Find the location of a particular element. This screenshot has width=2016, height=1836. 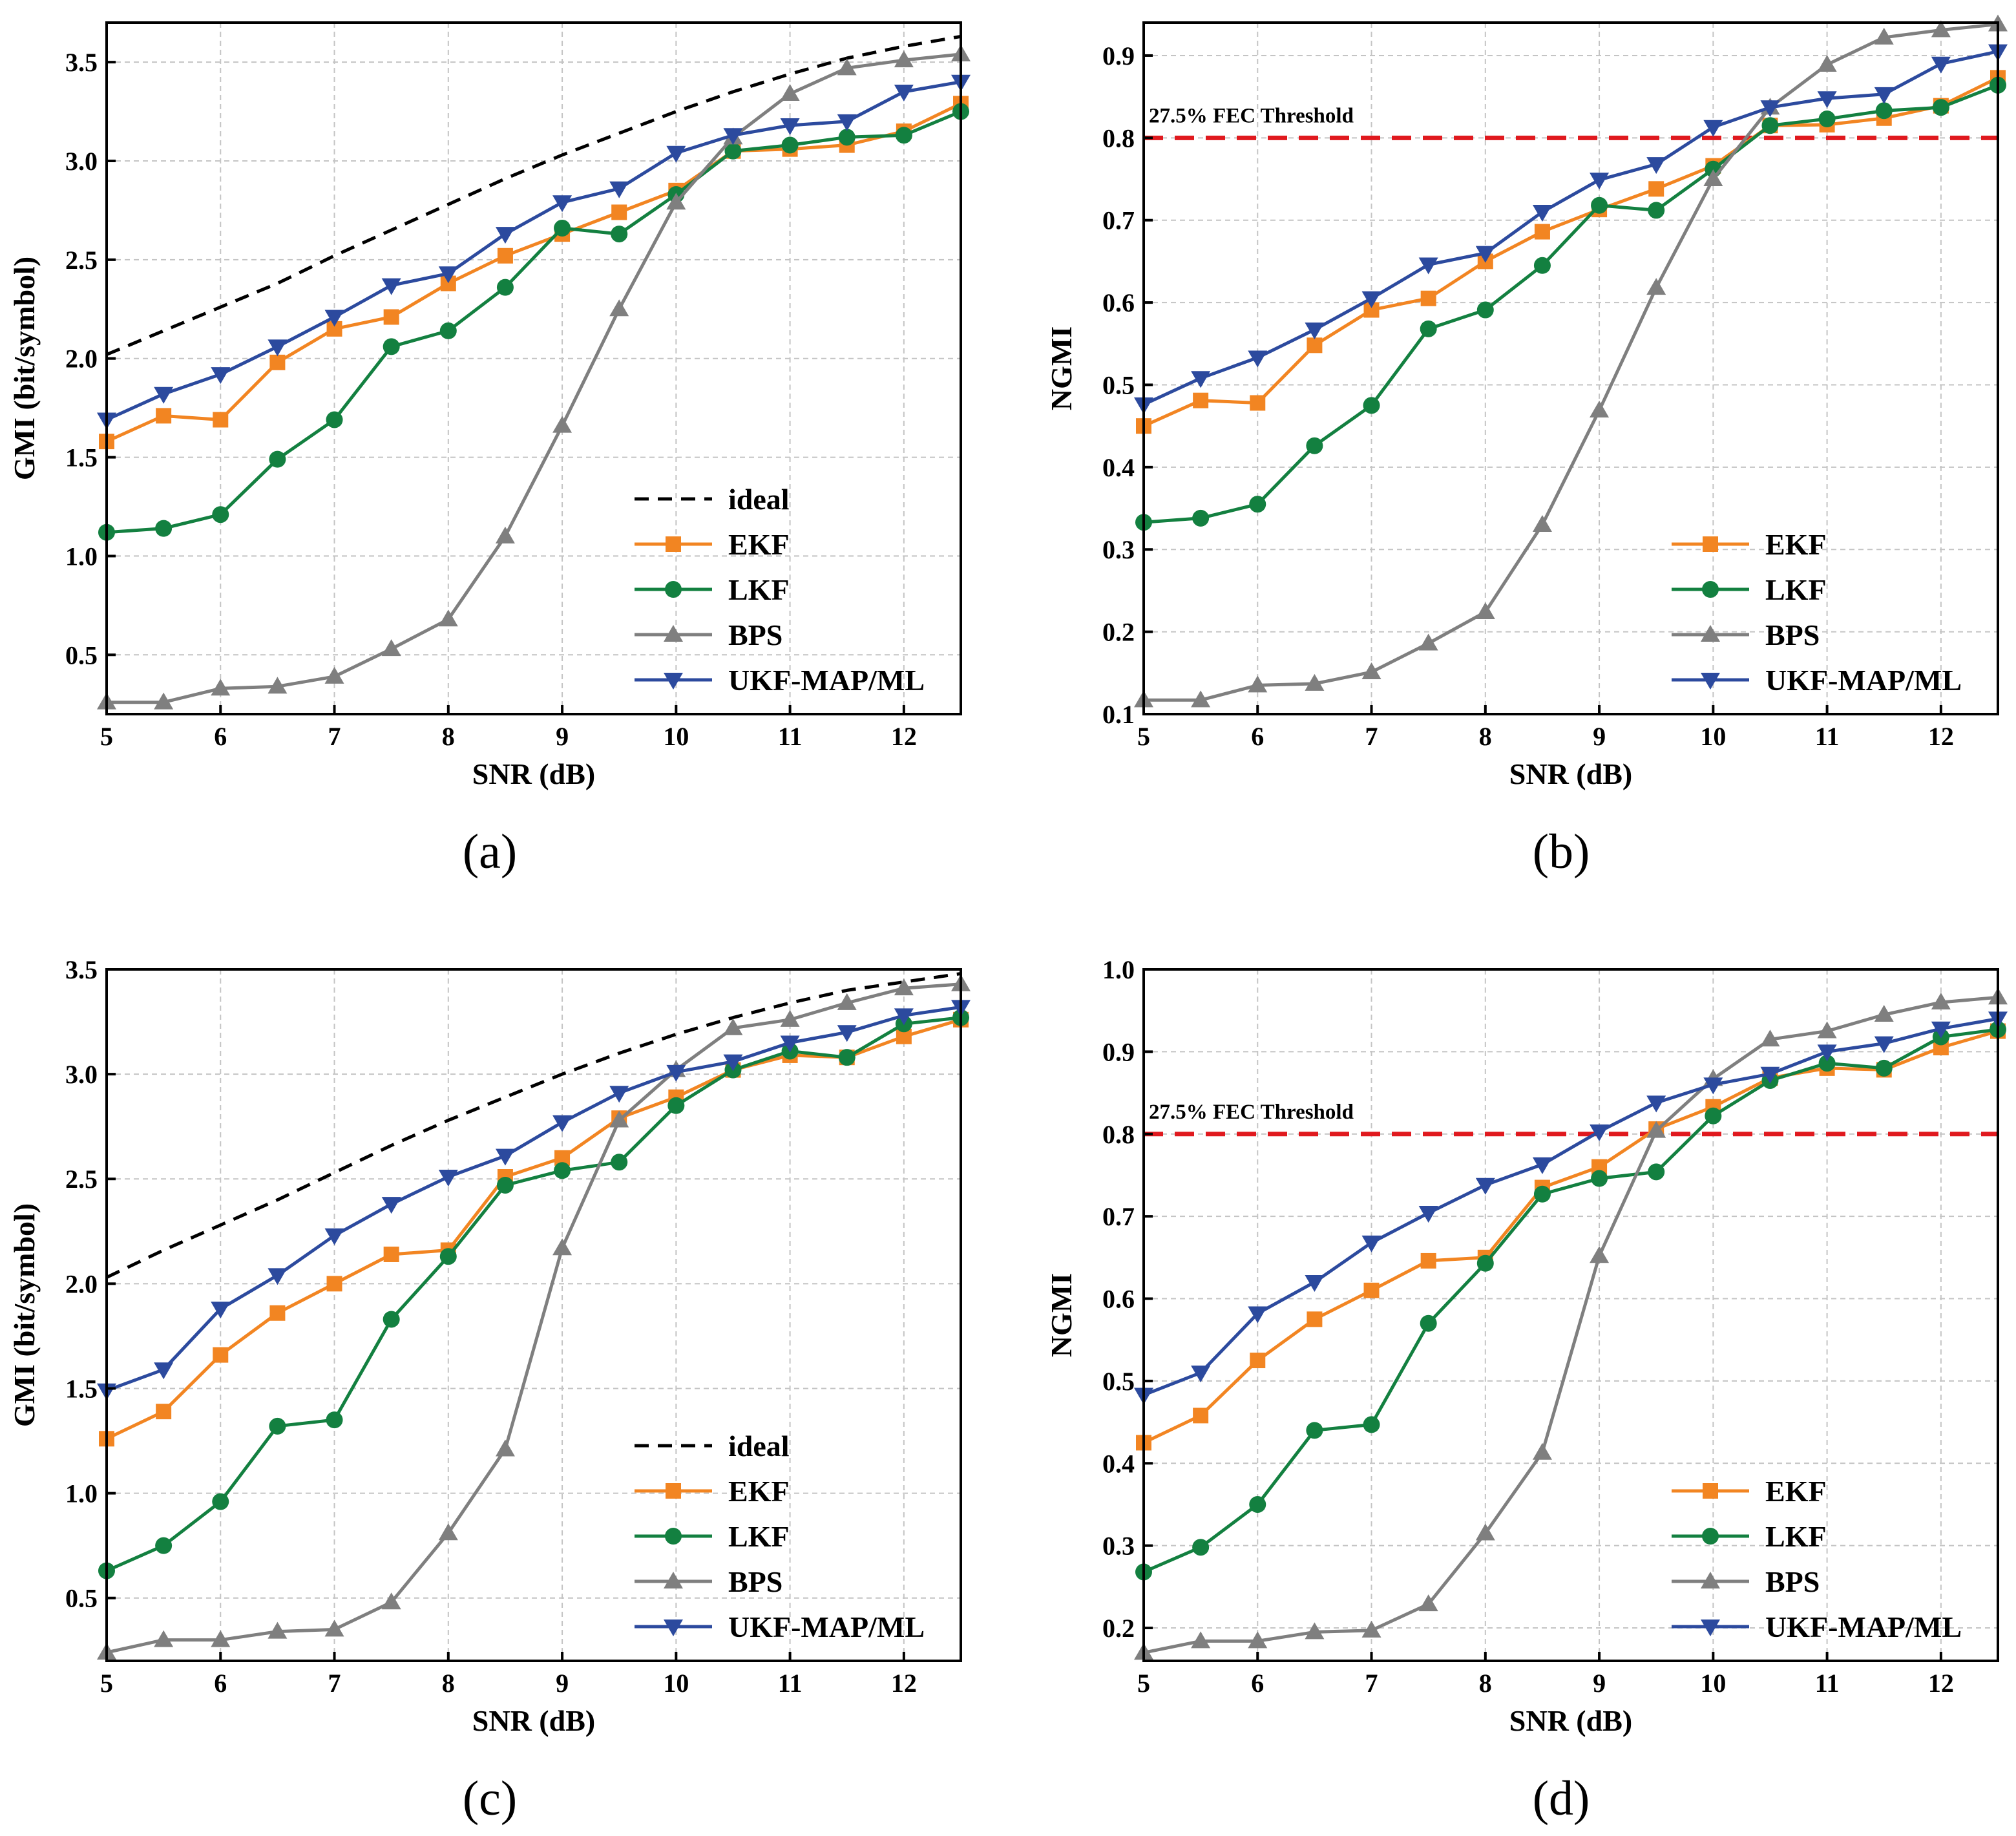

legend-label-ukf-map-ml: UKF-MAP/ML is located at coordinates (827, 1626).